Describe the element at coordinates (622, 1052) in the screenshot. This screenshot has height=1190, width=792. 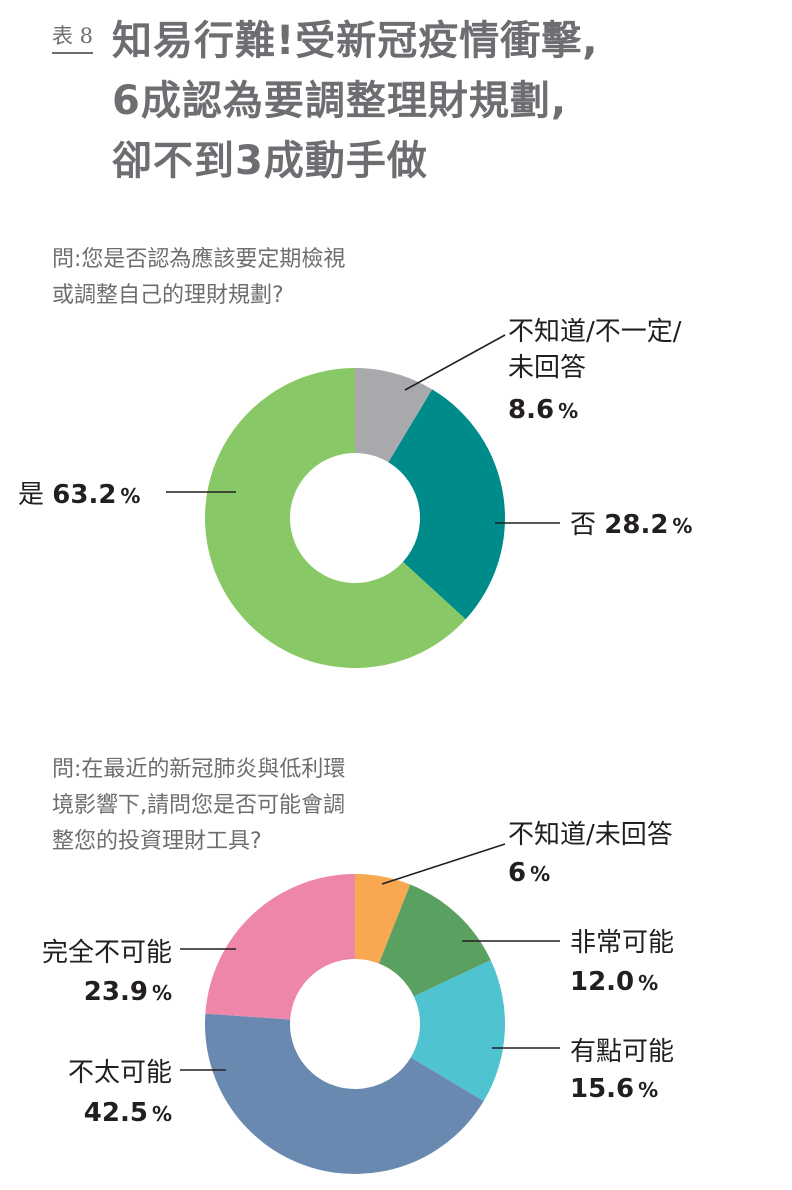
I see `slice-category-label: 有點可能` at that location.